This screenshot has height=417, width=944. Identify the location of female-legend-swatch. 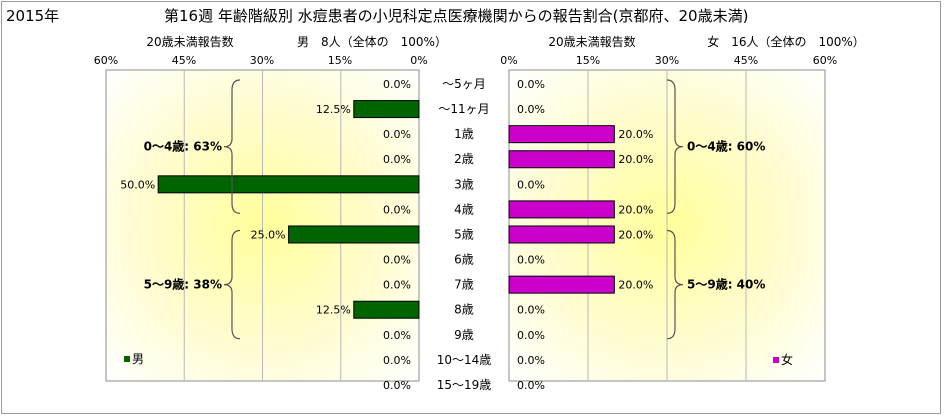
(776, 360).